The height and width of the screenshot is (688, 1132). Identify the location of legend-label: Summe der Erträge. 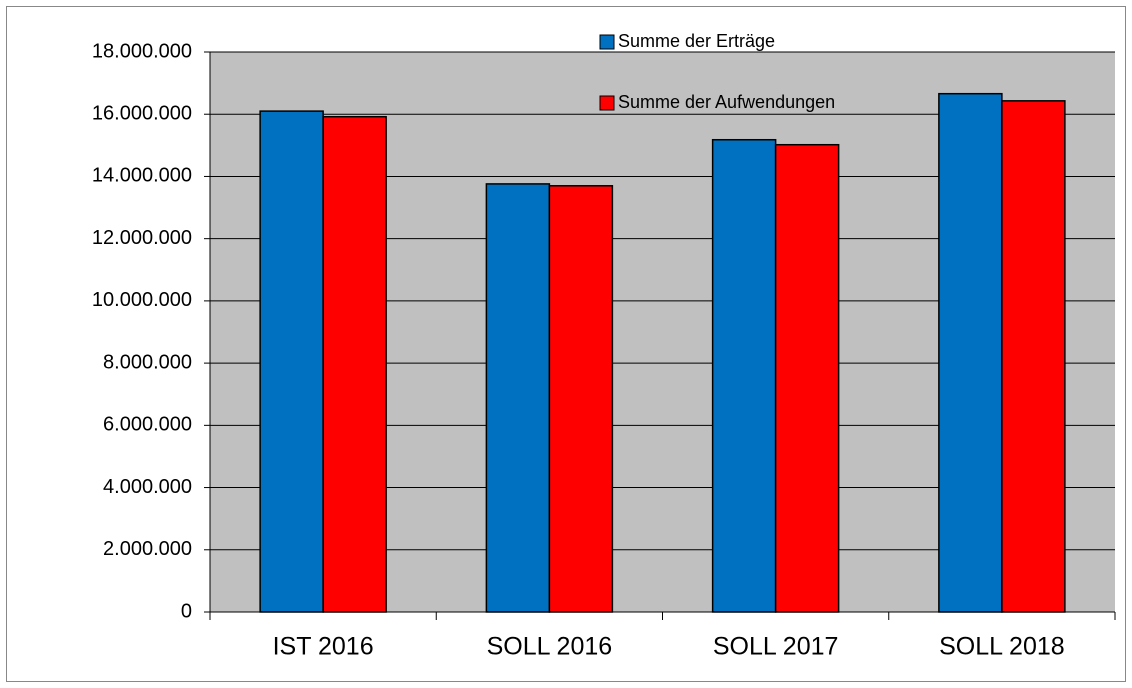
(696, 41).